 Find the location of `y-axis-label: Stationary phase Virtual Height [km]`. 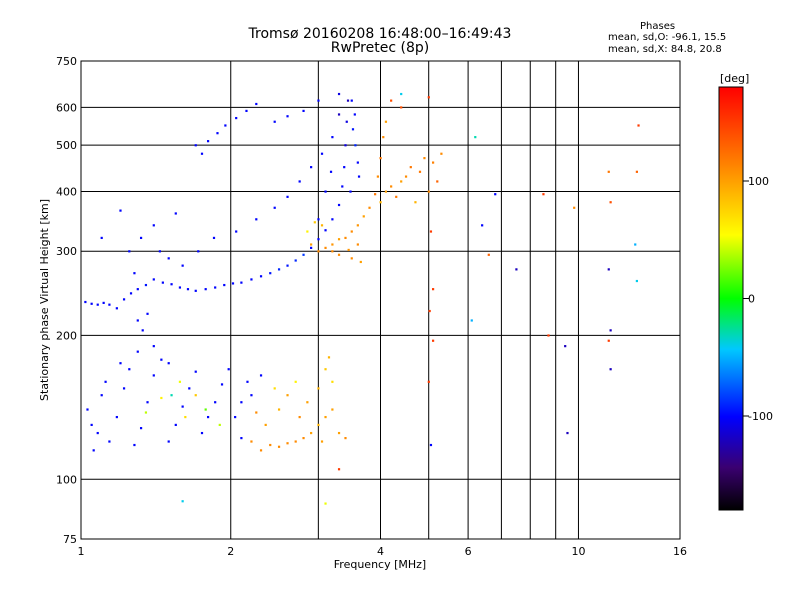

y-axis-label: Stationary phase Virtual Height [km] is located at coordinates (44, 300).